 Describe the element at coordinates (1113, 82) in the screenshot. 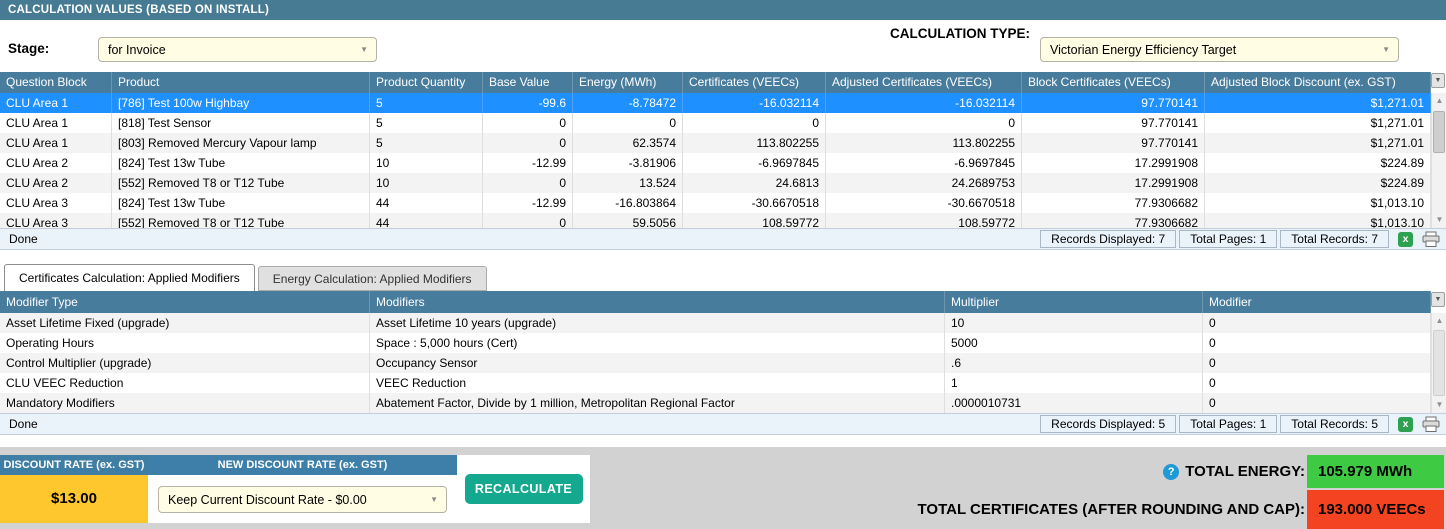

I see `column-header: Block Certificates (VEECs)` at that location.